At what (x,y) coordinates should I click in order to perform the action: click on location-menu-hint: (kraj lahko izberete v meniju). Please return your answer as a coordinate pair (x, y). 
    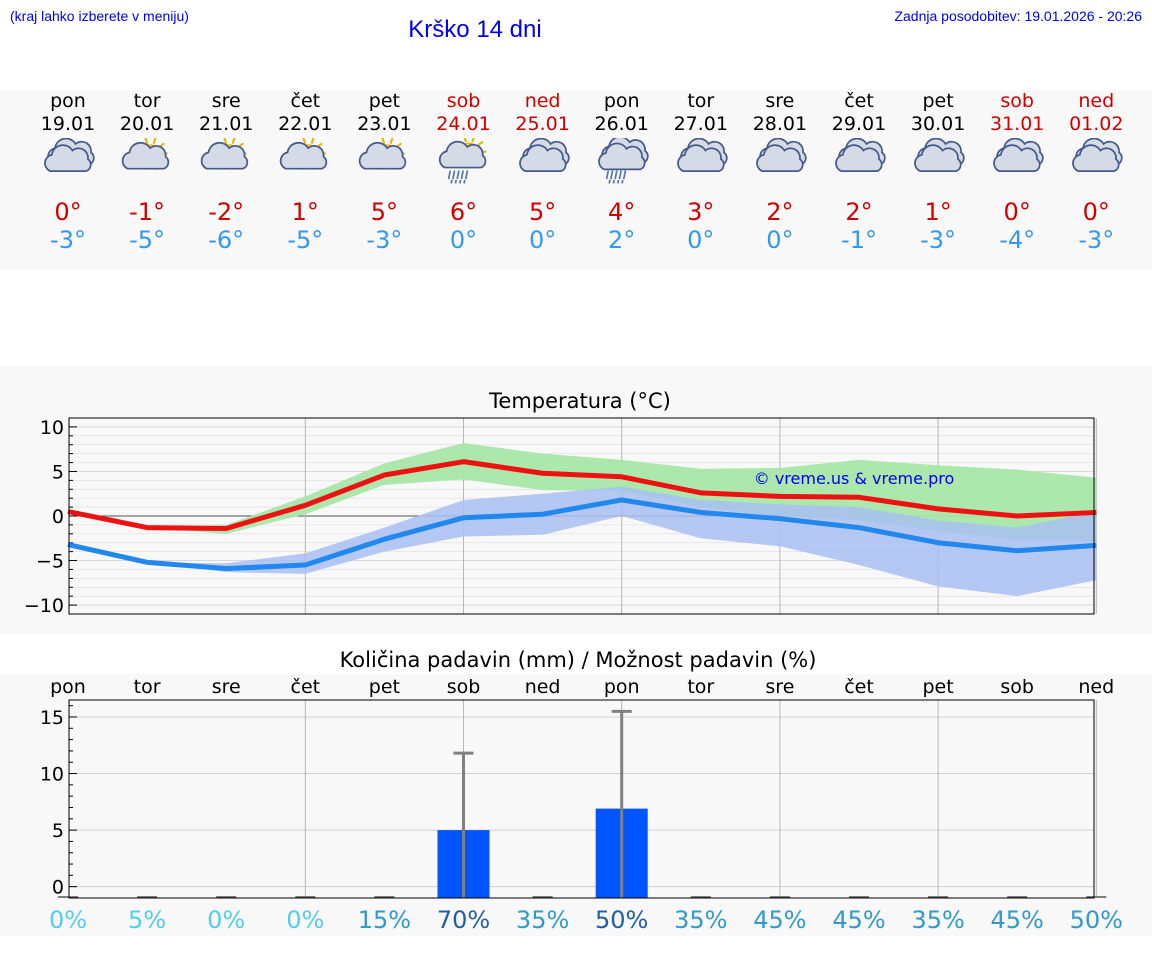
    Looking at the image, I should click on (99, 16).